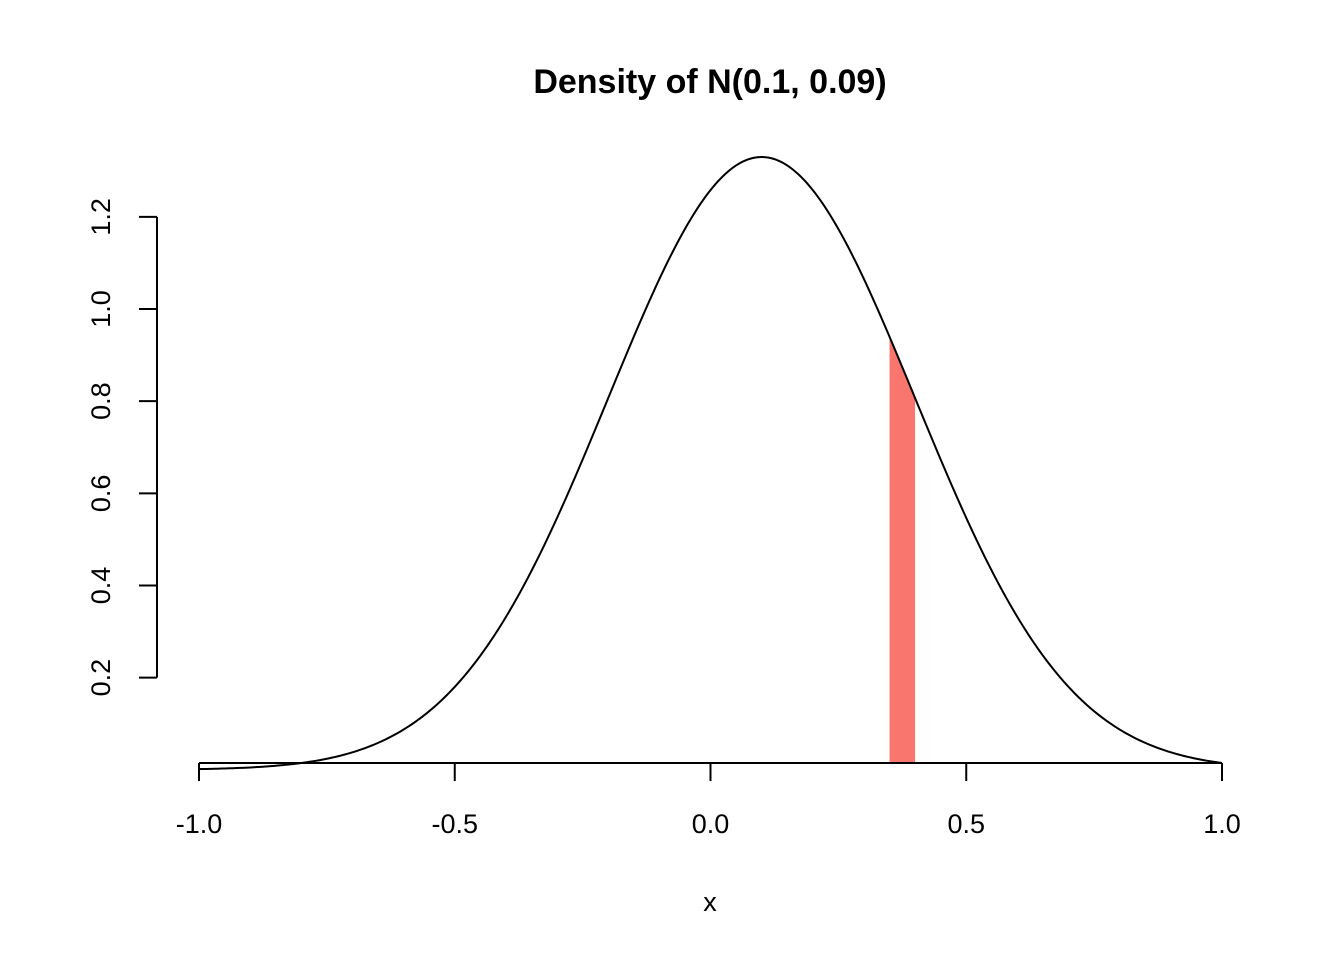 This screenshot has width=1344, height=960. Describe the element at coordinates (708, 800) in the screenshot. I see `x-axis: -1.0 -0.5 0.0 0.5 1.0` at that location.